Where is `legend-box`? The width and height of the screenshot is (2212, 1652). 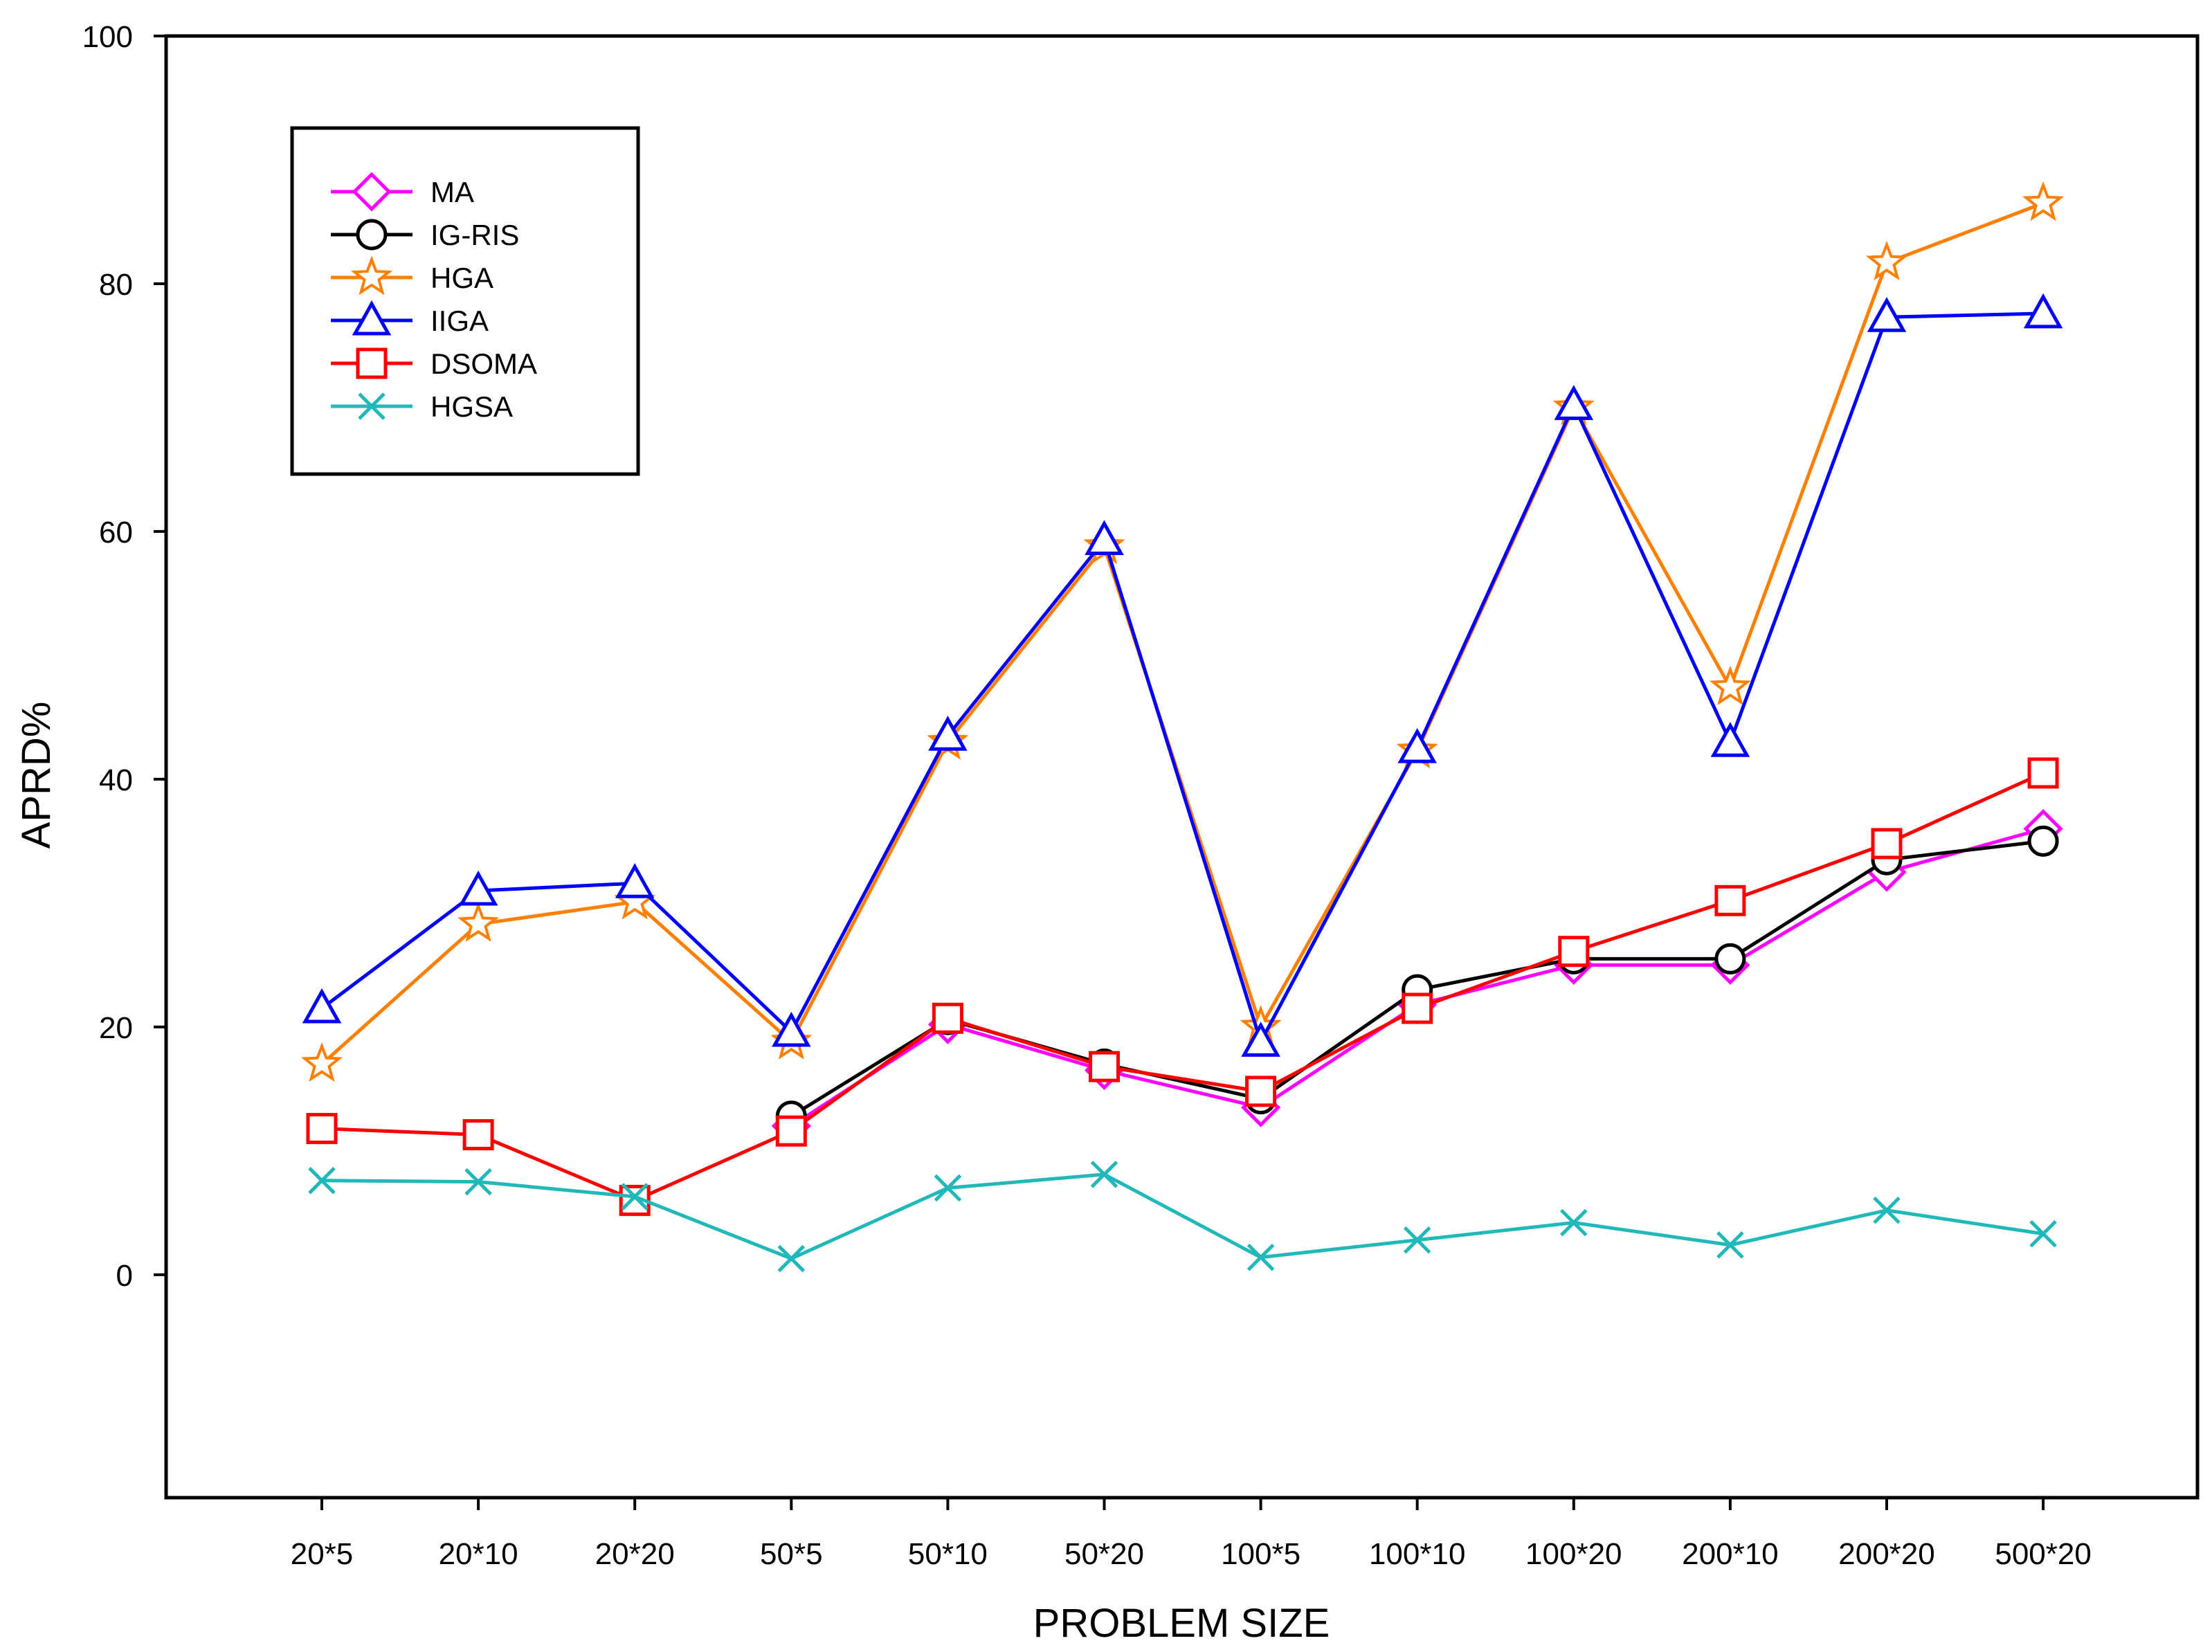 legend-box is located at coordinates (465, 301).